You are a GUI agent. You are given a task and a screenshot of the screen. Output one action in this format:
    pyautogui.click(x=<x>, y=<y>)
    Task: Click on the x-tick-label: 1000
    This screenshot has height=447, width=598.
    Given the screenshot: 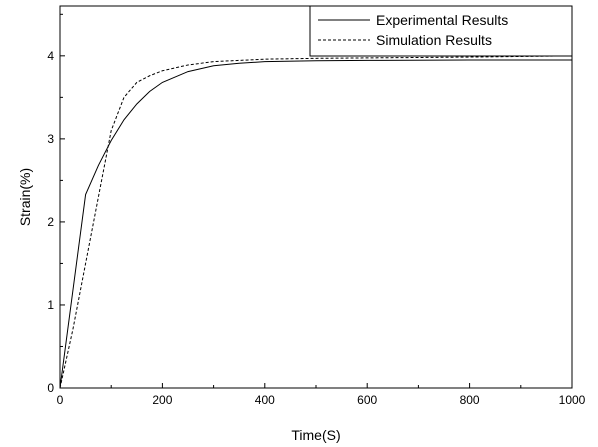 What is the action you would take?
    pyautogui.click(x=572, y=400)
    